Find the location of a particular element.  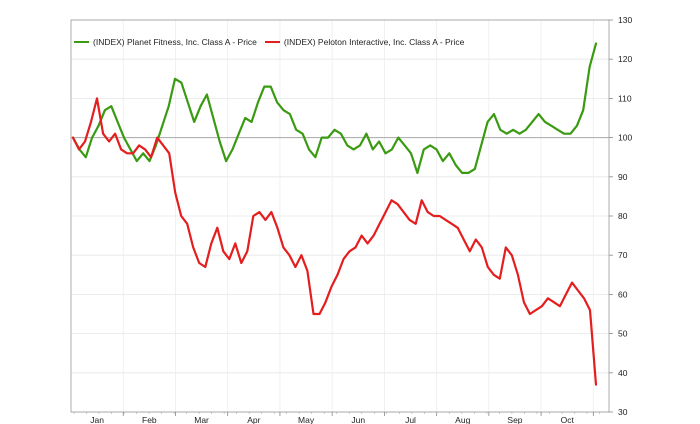

y-tick-label: 100 is located at coordinates (625, 138).